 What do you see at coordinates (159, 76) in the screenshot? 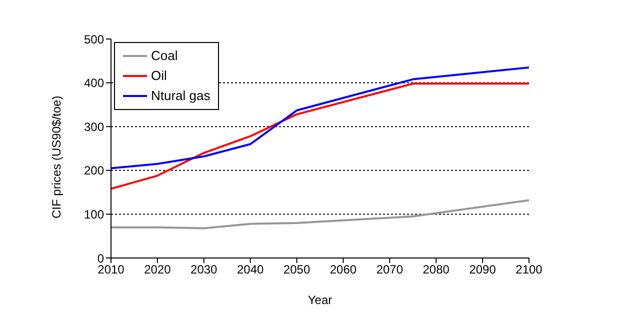
I see `legend-label: Oil` at bounding box center [159, 76].